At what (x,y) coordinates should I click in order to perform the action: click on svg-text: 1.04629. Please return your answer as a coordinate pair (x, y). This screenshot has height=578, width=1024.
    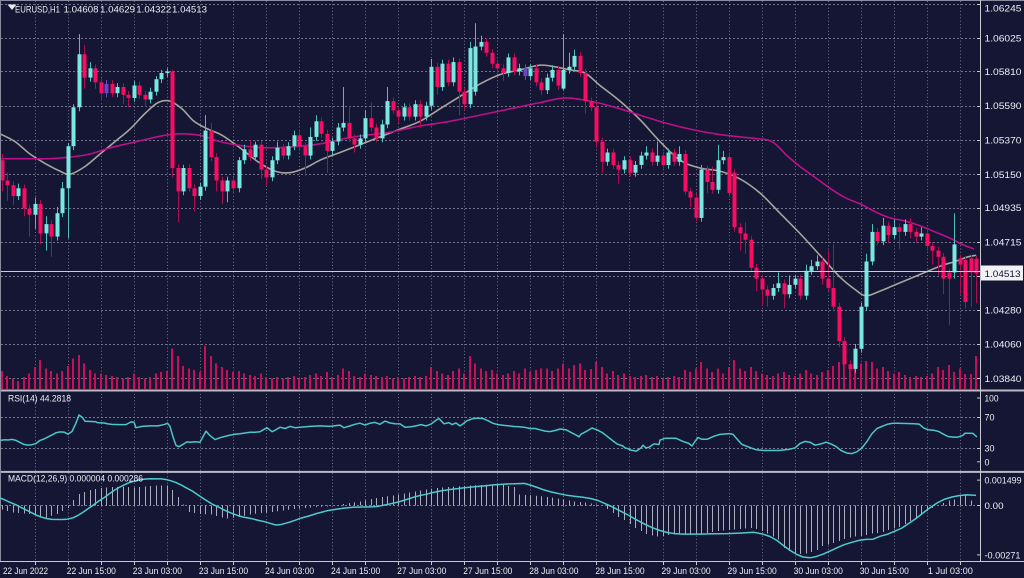
    Looking at the image, I should click on (117, 10).